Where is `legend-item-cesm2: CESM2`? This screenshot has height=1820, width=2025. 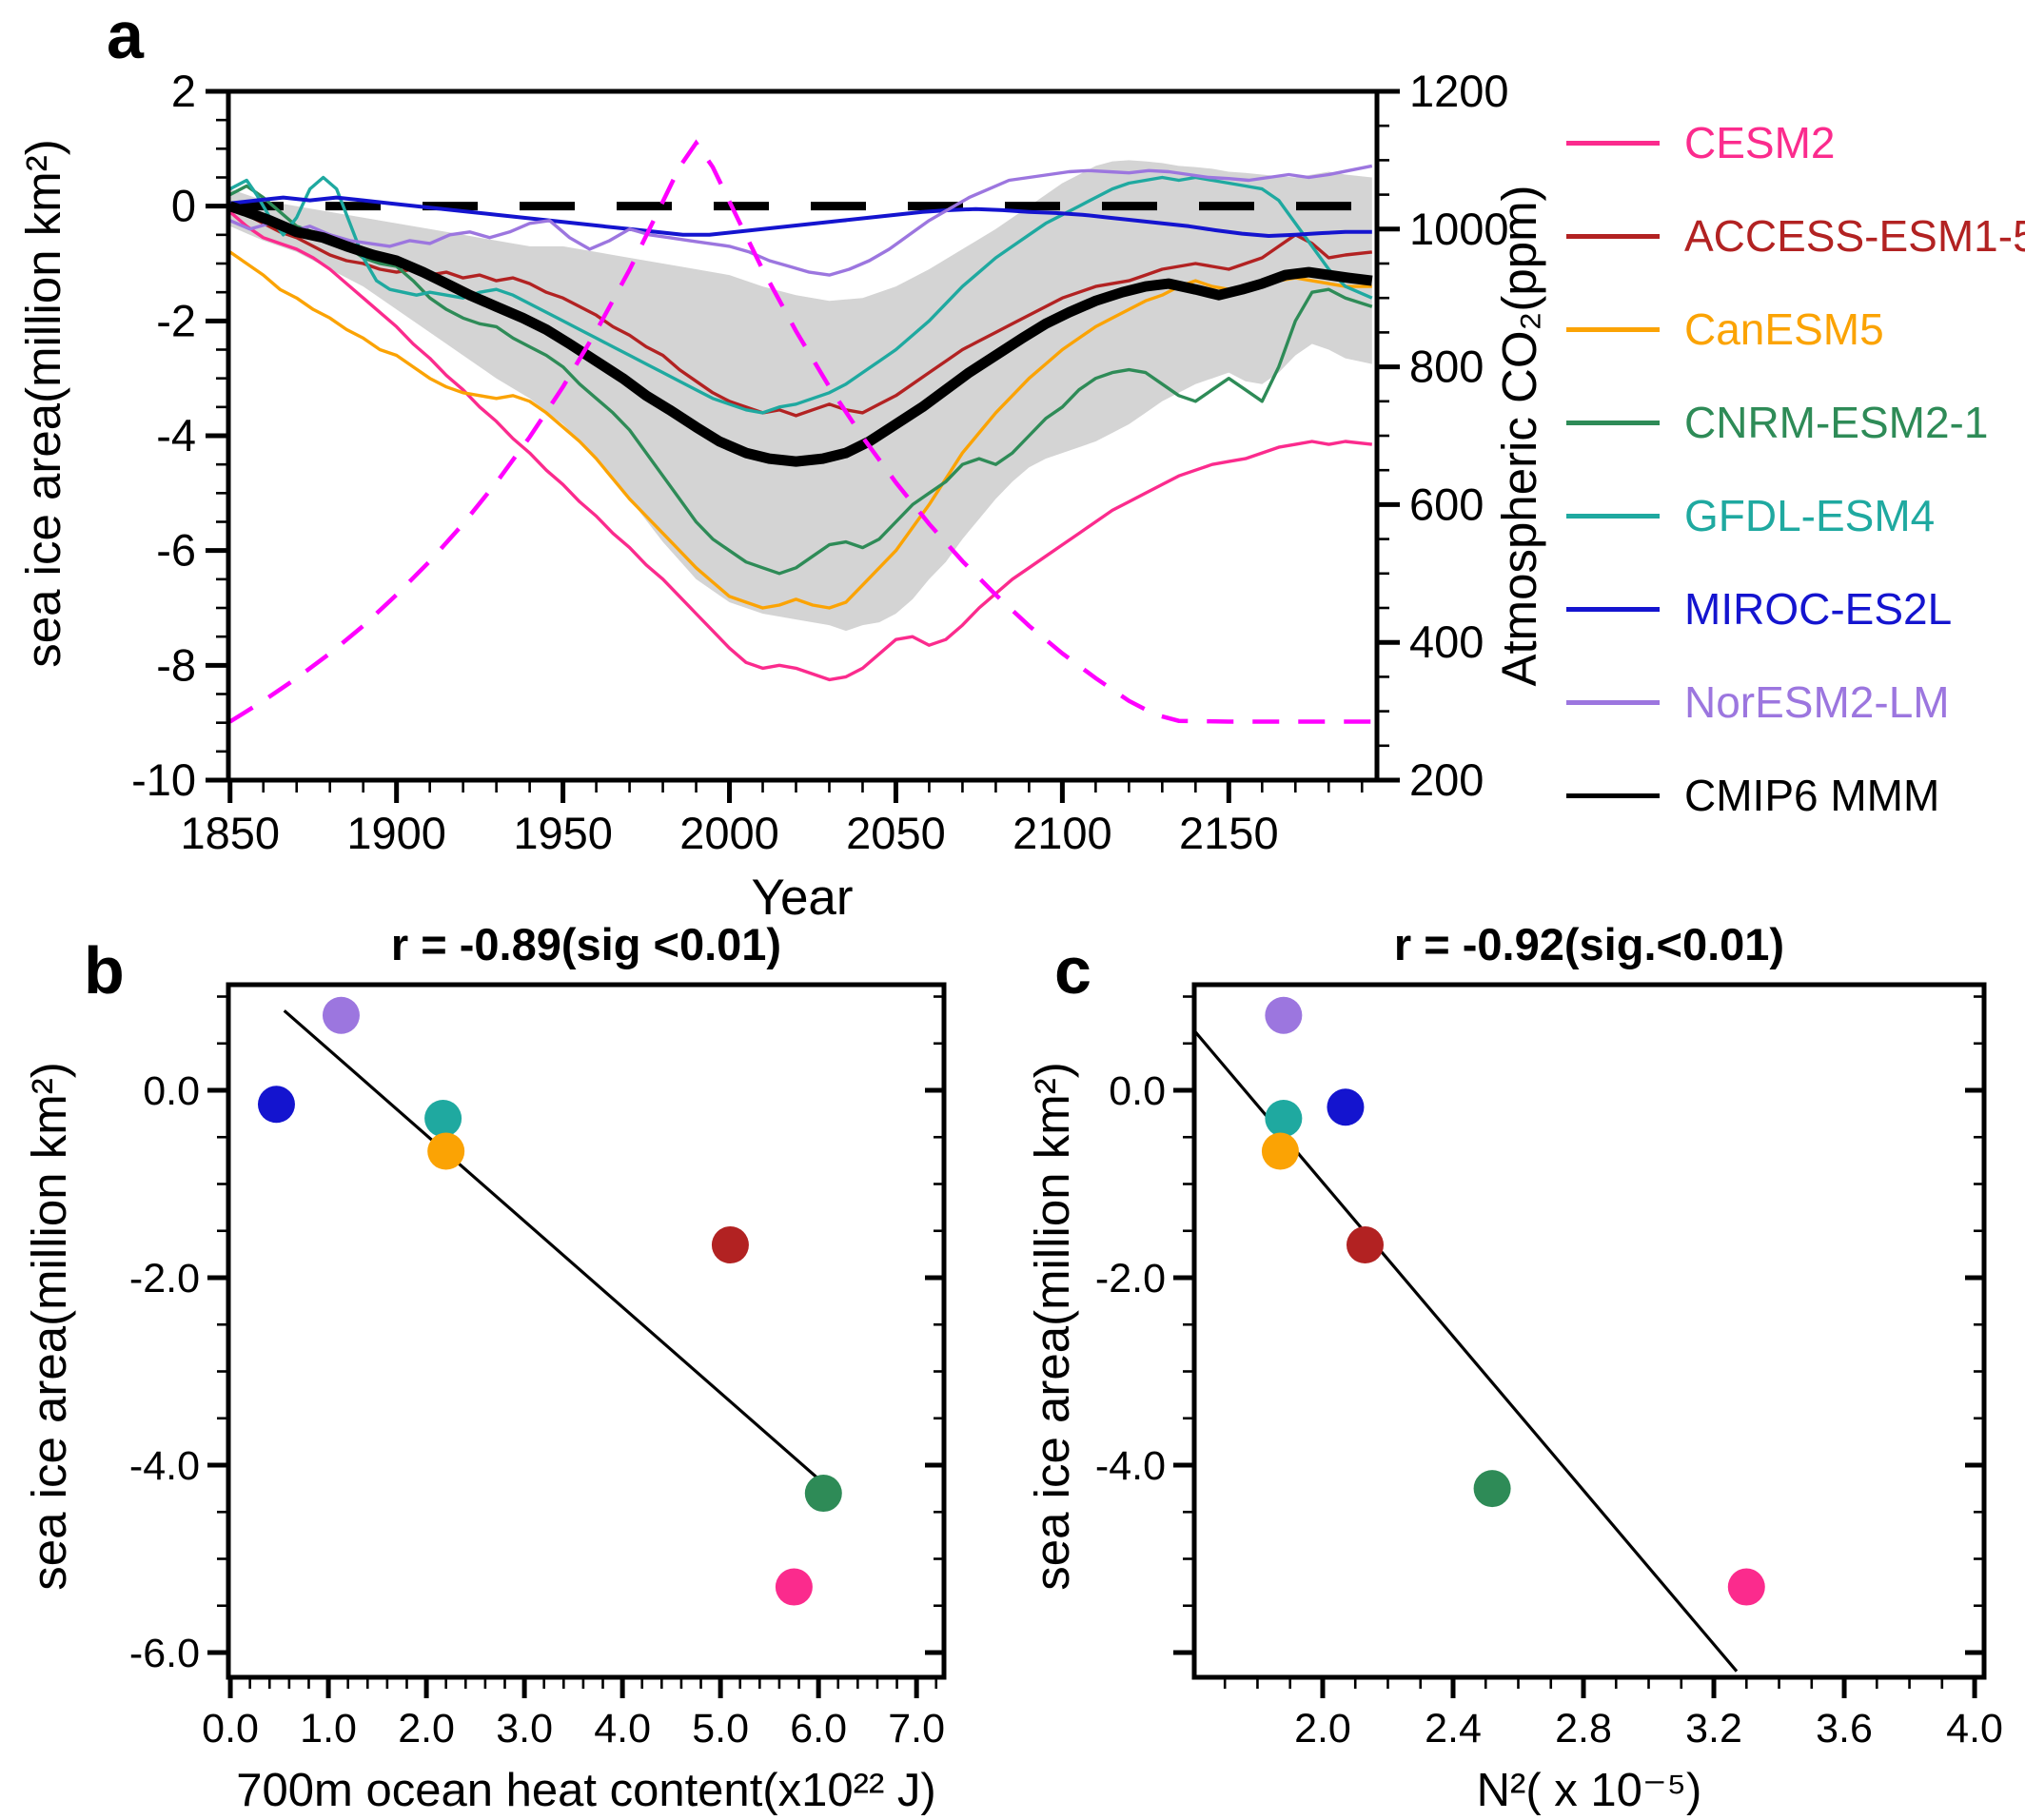
legend-item-cesm2: CESM2 is located at coordinates (1795, 142).